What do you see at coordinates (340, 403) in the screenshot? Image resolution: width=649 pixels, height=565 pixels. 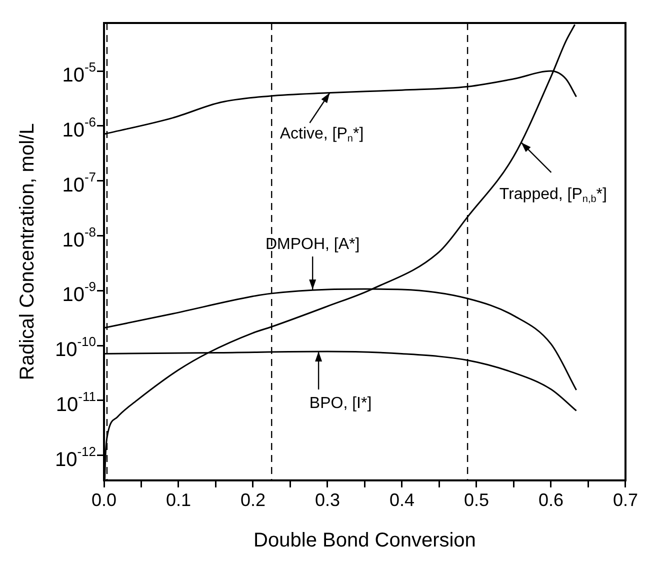 I see `annotation: BPO, [I*]` at bounding box center [340, 403].